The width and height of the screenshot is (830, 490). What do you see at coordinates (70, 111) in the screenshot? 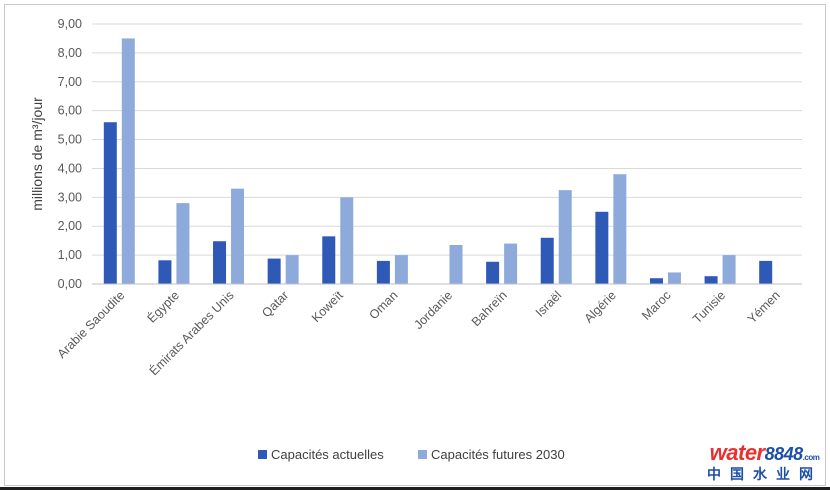
I see `y-tick-label: 6,00` at bounding box center [70, 111].